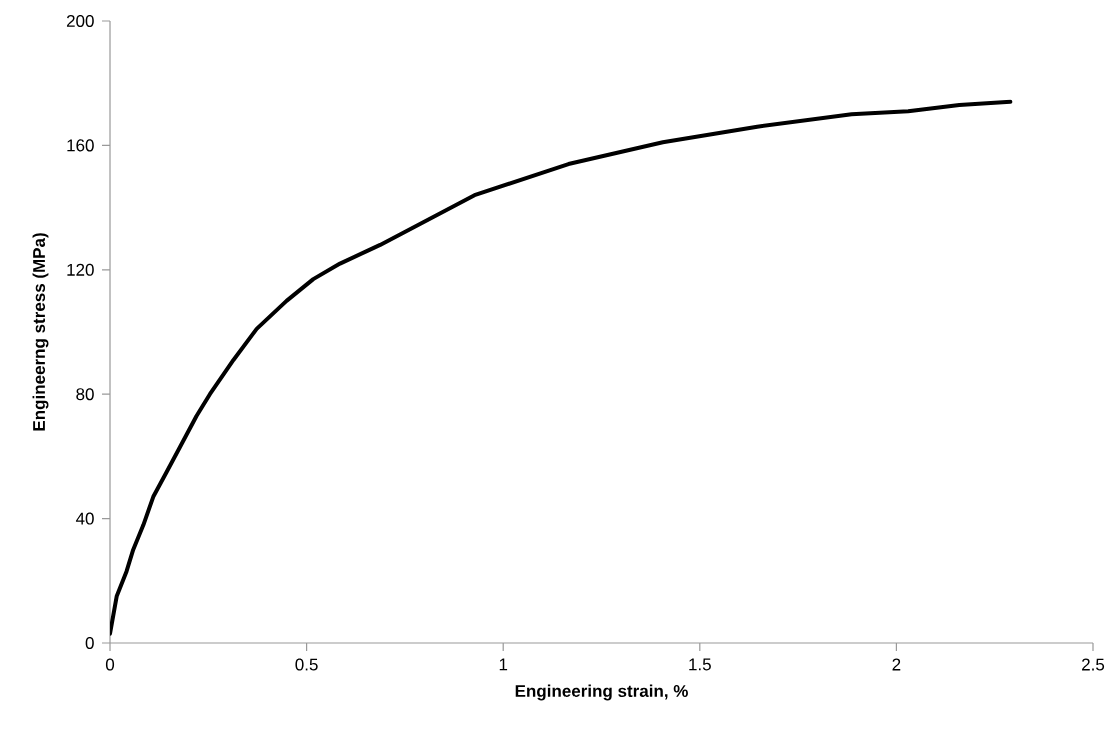  I want to click on y-tick-label: 200, so click(80, 21).